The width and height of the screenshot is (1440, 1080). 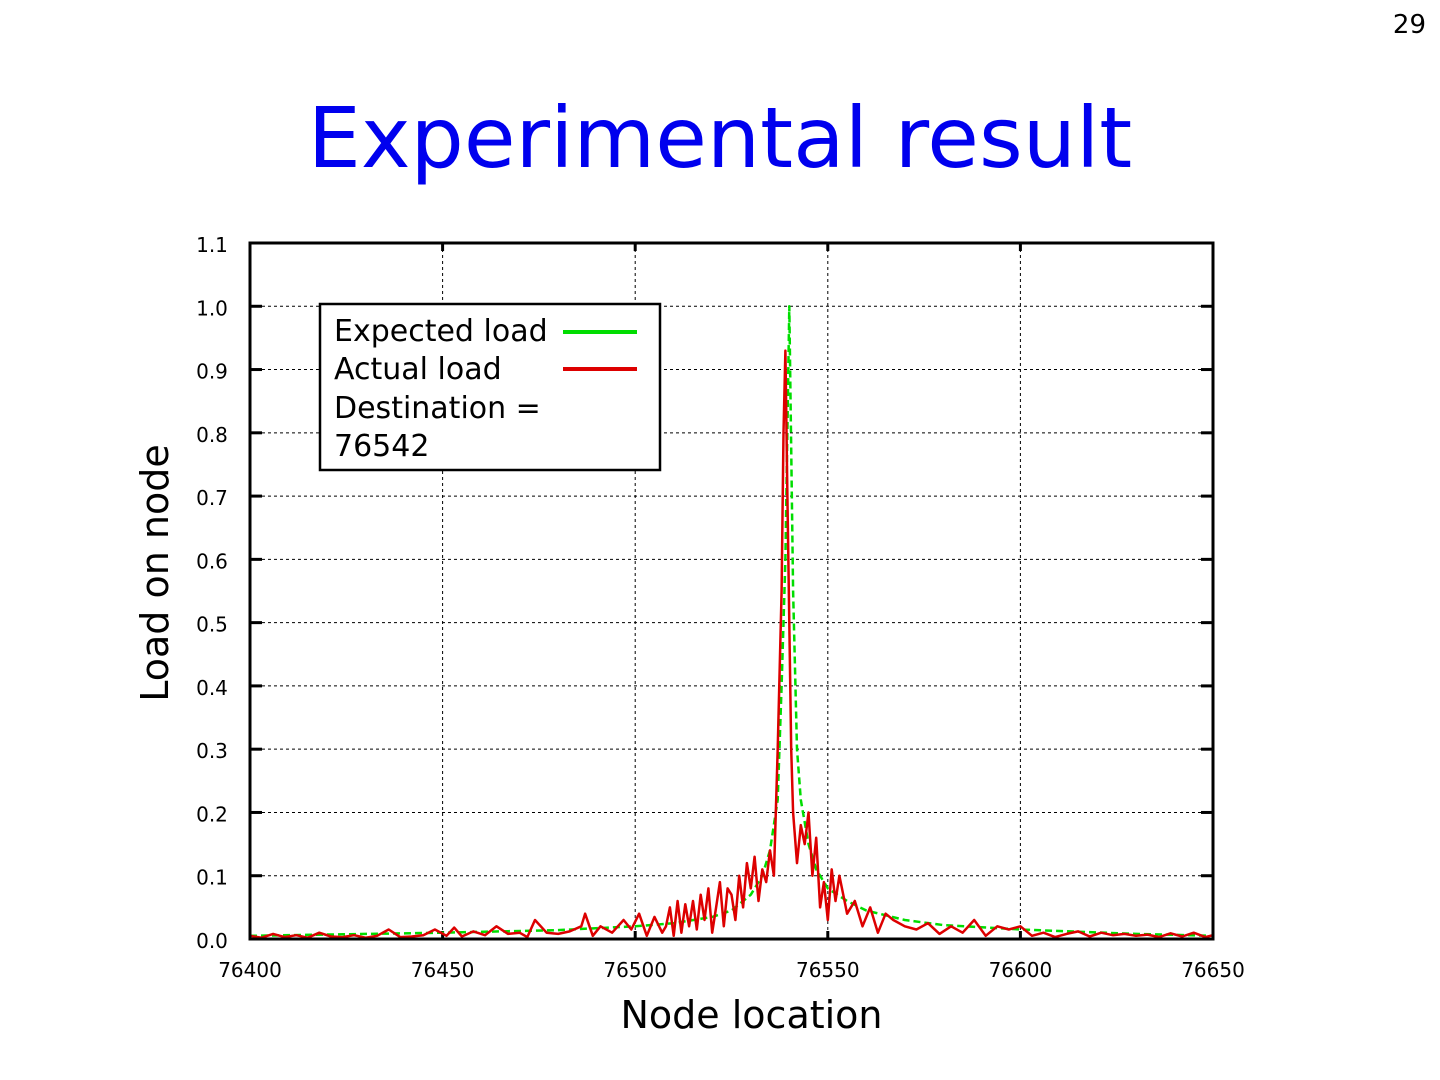 What do you see at coordinates (212, 878) in the screenshot?
I see `y-tick-label: 0.1` at bounding box center [212, 878].